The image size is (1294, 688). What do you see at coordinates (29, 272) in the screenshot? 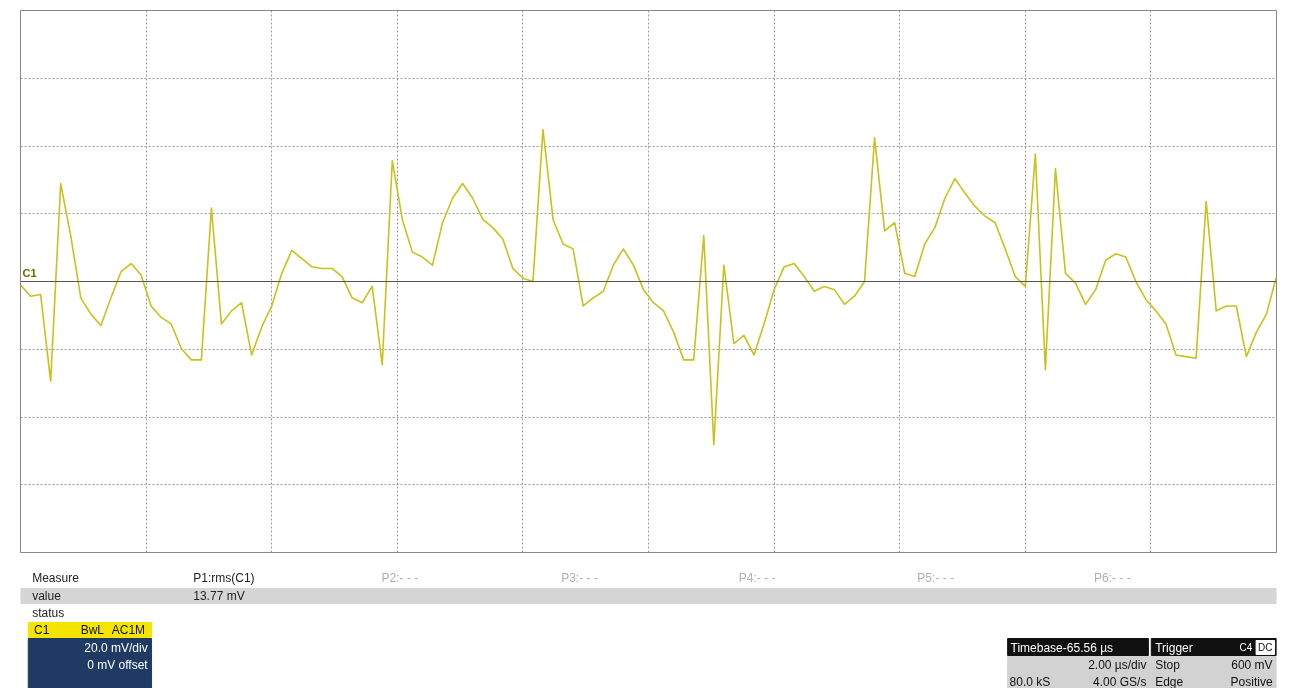
I see `annotation: C1` at bounding box center [29, 272].